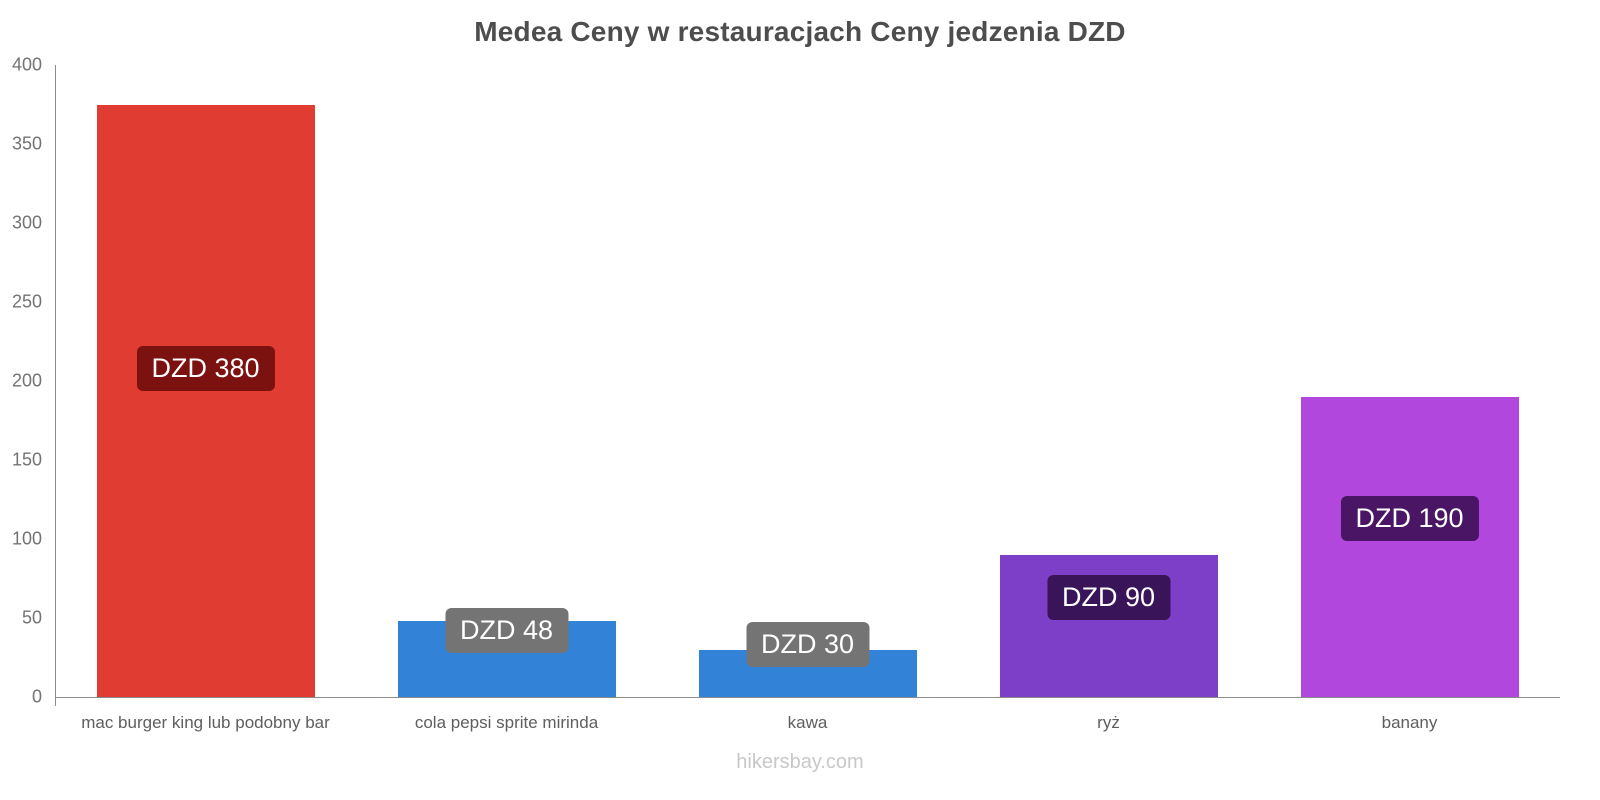  What do you see at coordinates (1108, 722) in the screenshot?
I see `x-axis-label: ryż` at bounding box center [1108, 722].